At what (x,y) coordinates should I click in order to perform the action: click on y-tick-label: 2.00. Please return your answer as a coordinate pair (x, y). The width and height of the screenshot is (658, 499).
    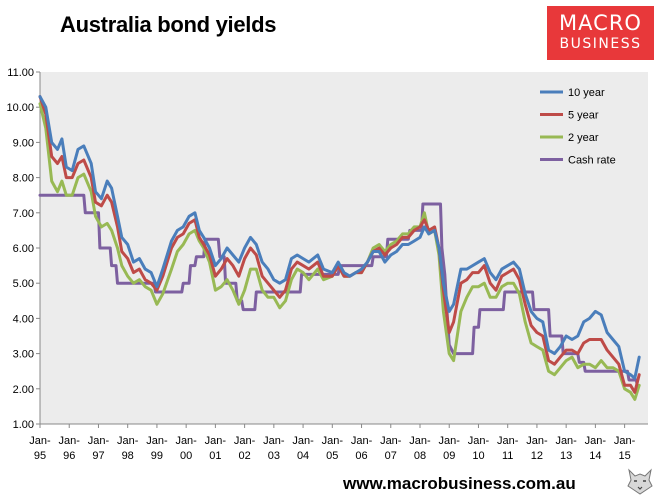
    Looking at the image, I should click on (23, 390).